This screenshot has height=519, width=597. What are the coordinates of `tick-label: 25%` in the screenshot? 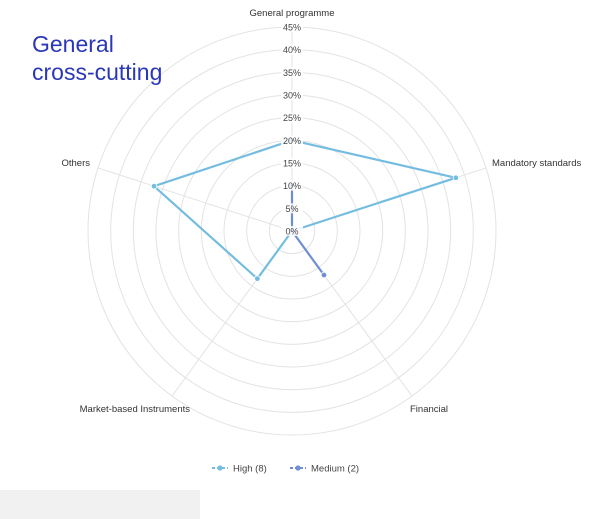 It's located at (292, 118).